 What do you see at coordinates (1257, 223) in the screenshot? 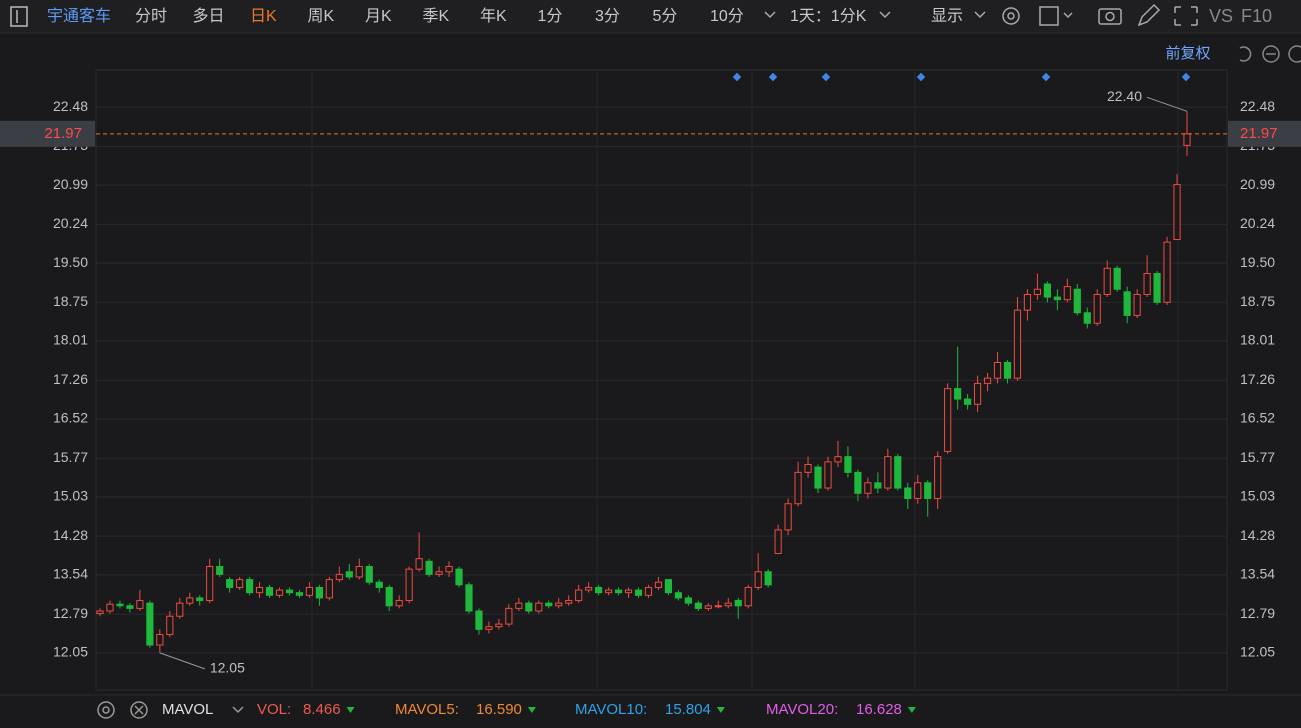
I see `y-tick-label-right: 20.24` at bounding box center [1257, 223].